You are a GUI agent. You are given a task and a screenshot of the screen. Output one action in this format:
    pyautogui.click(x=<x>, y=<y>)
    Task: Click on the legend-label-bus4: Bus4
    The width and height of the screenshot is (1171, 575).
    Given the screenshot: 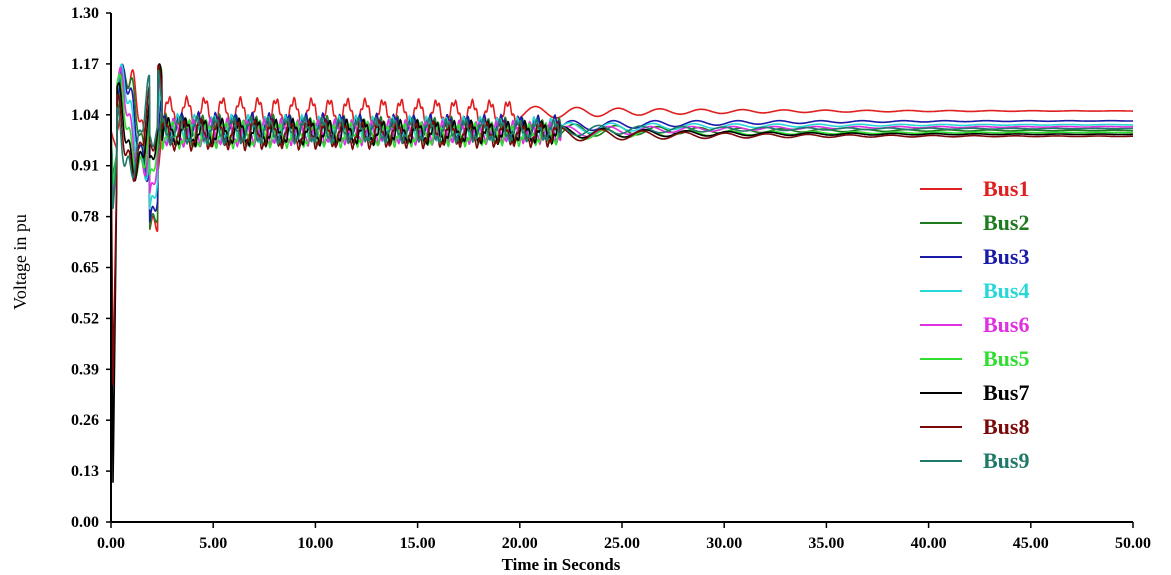 What is the action you would take?
    pyautogui.click(x=1006, y=290)
    